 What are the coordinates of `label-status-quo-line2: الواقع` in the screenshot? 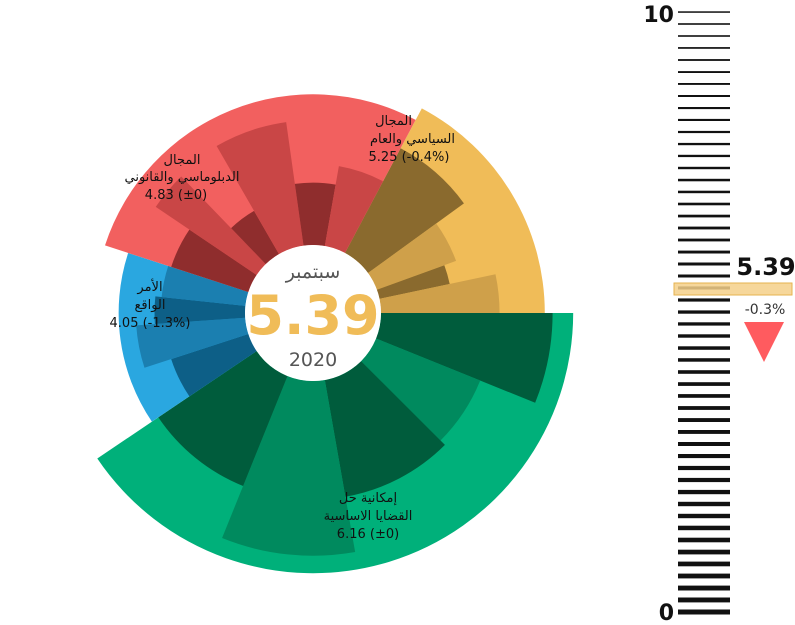 It's located at (149, 305).